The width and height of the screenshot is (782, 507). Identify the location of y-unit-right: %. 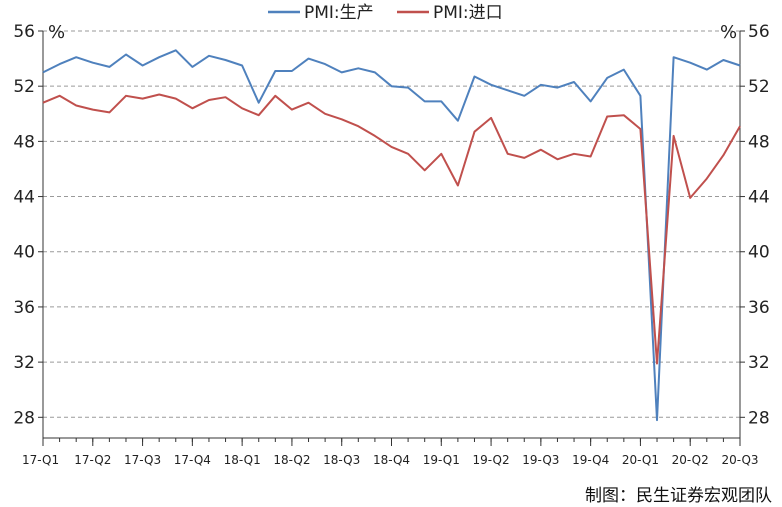
(728, 32).